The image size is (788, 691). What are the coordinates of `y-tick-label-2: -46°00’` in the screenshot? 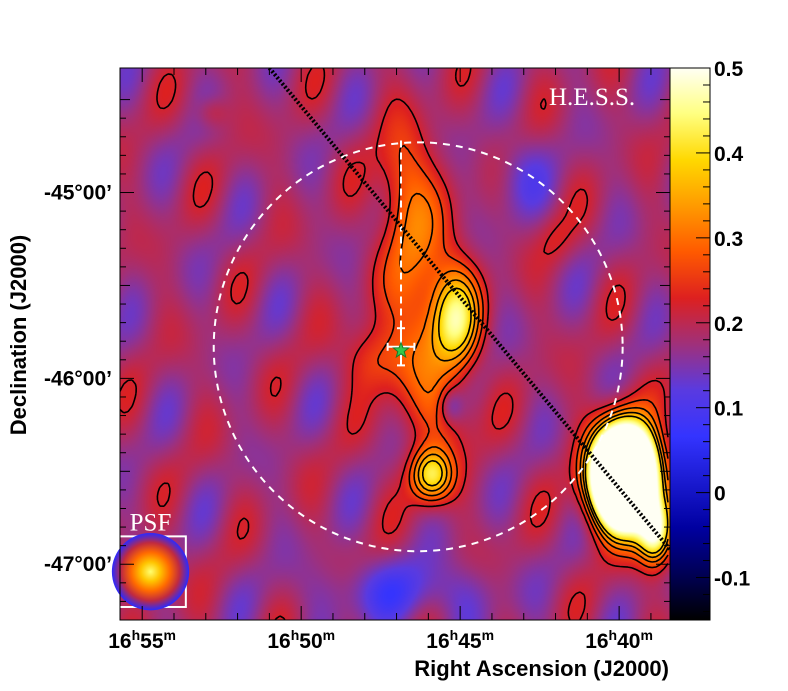 It's located at (78, 378).